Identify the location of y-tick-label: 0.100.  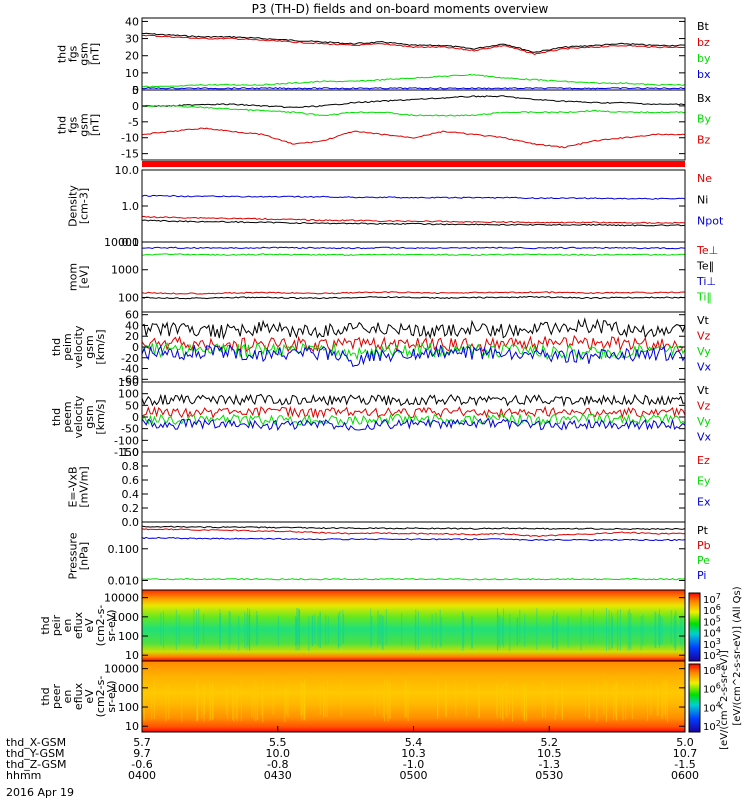
(124, 549).